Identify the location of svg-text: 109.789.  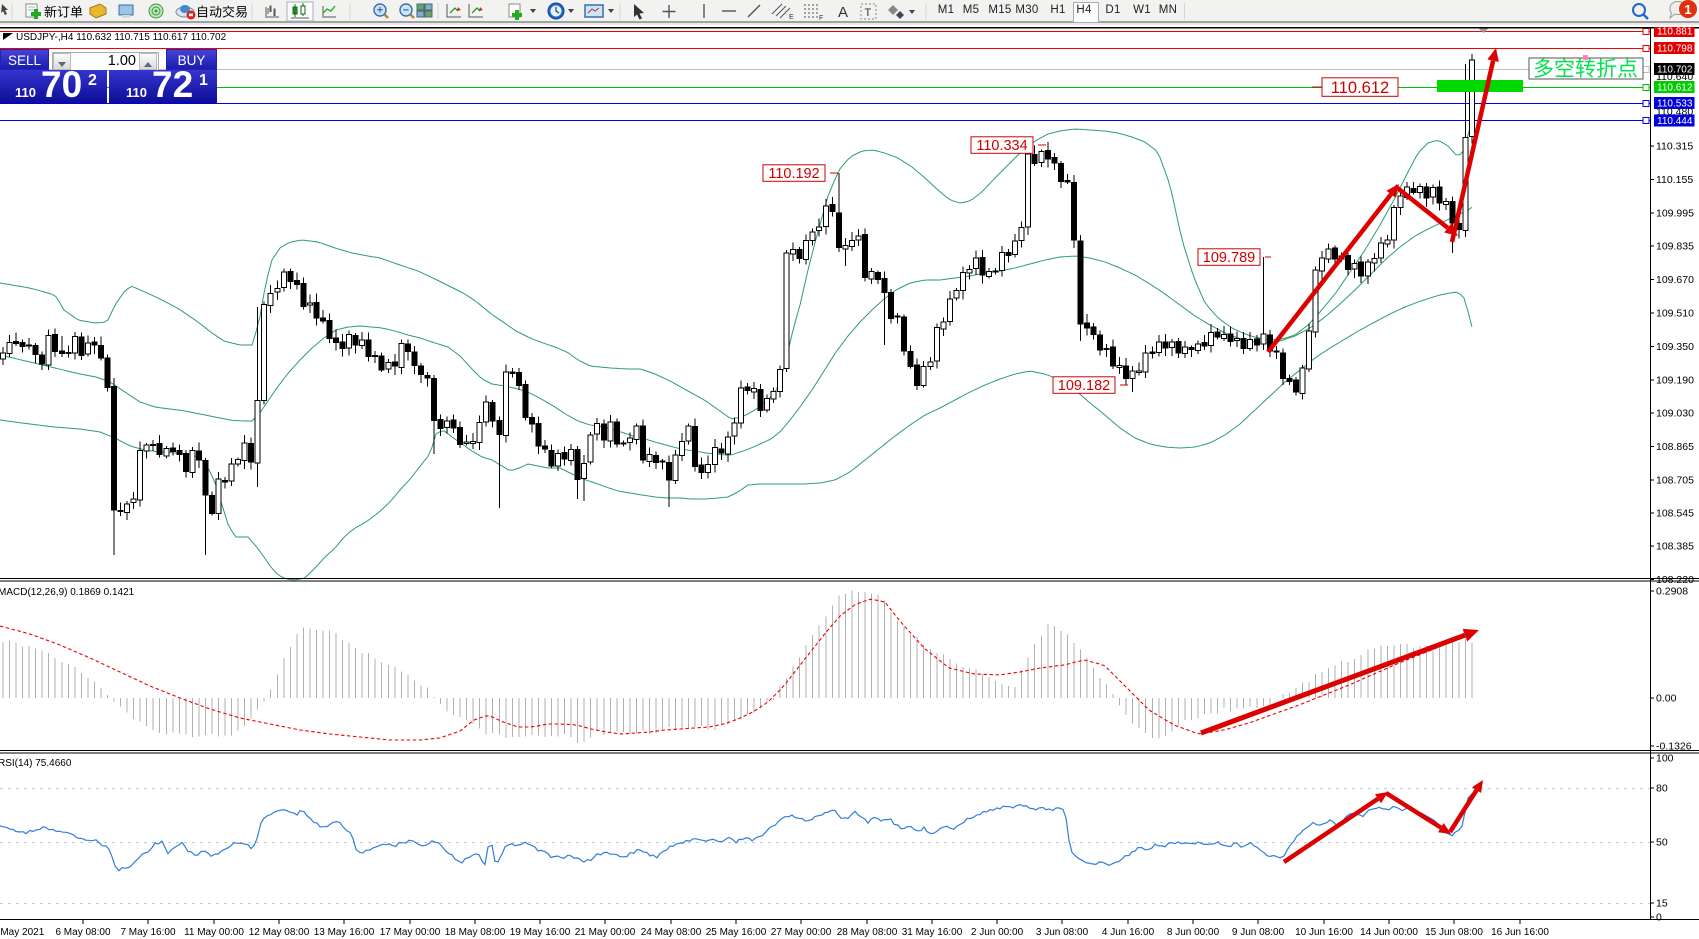
(1229, 258).